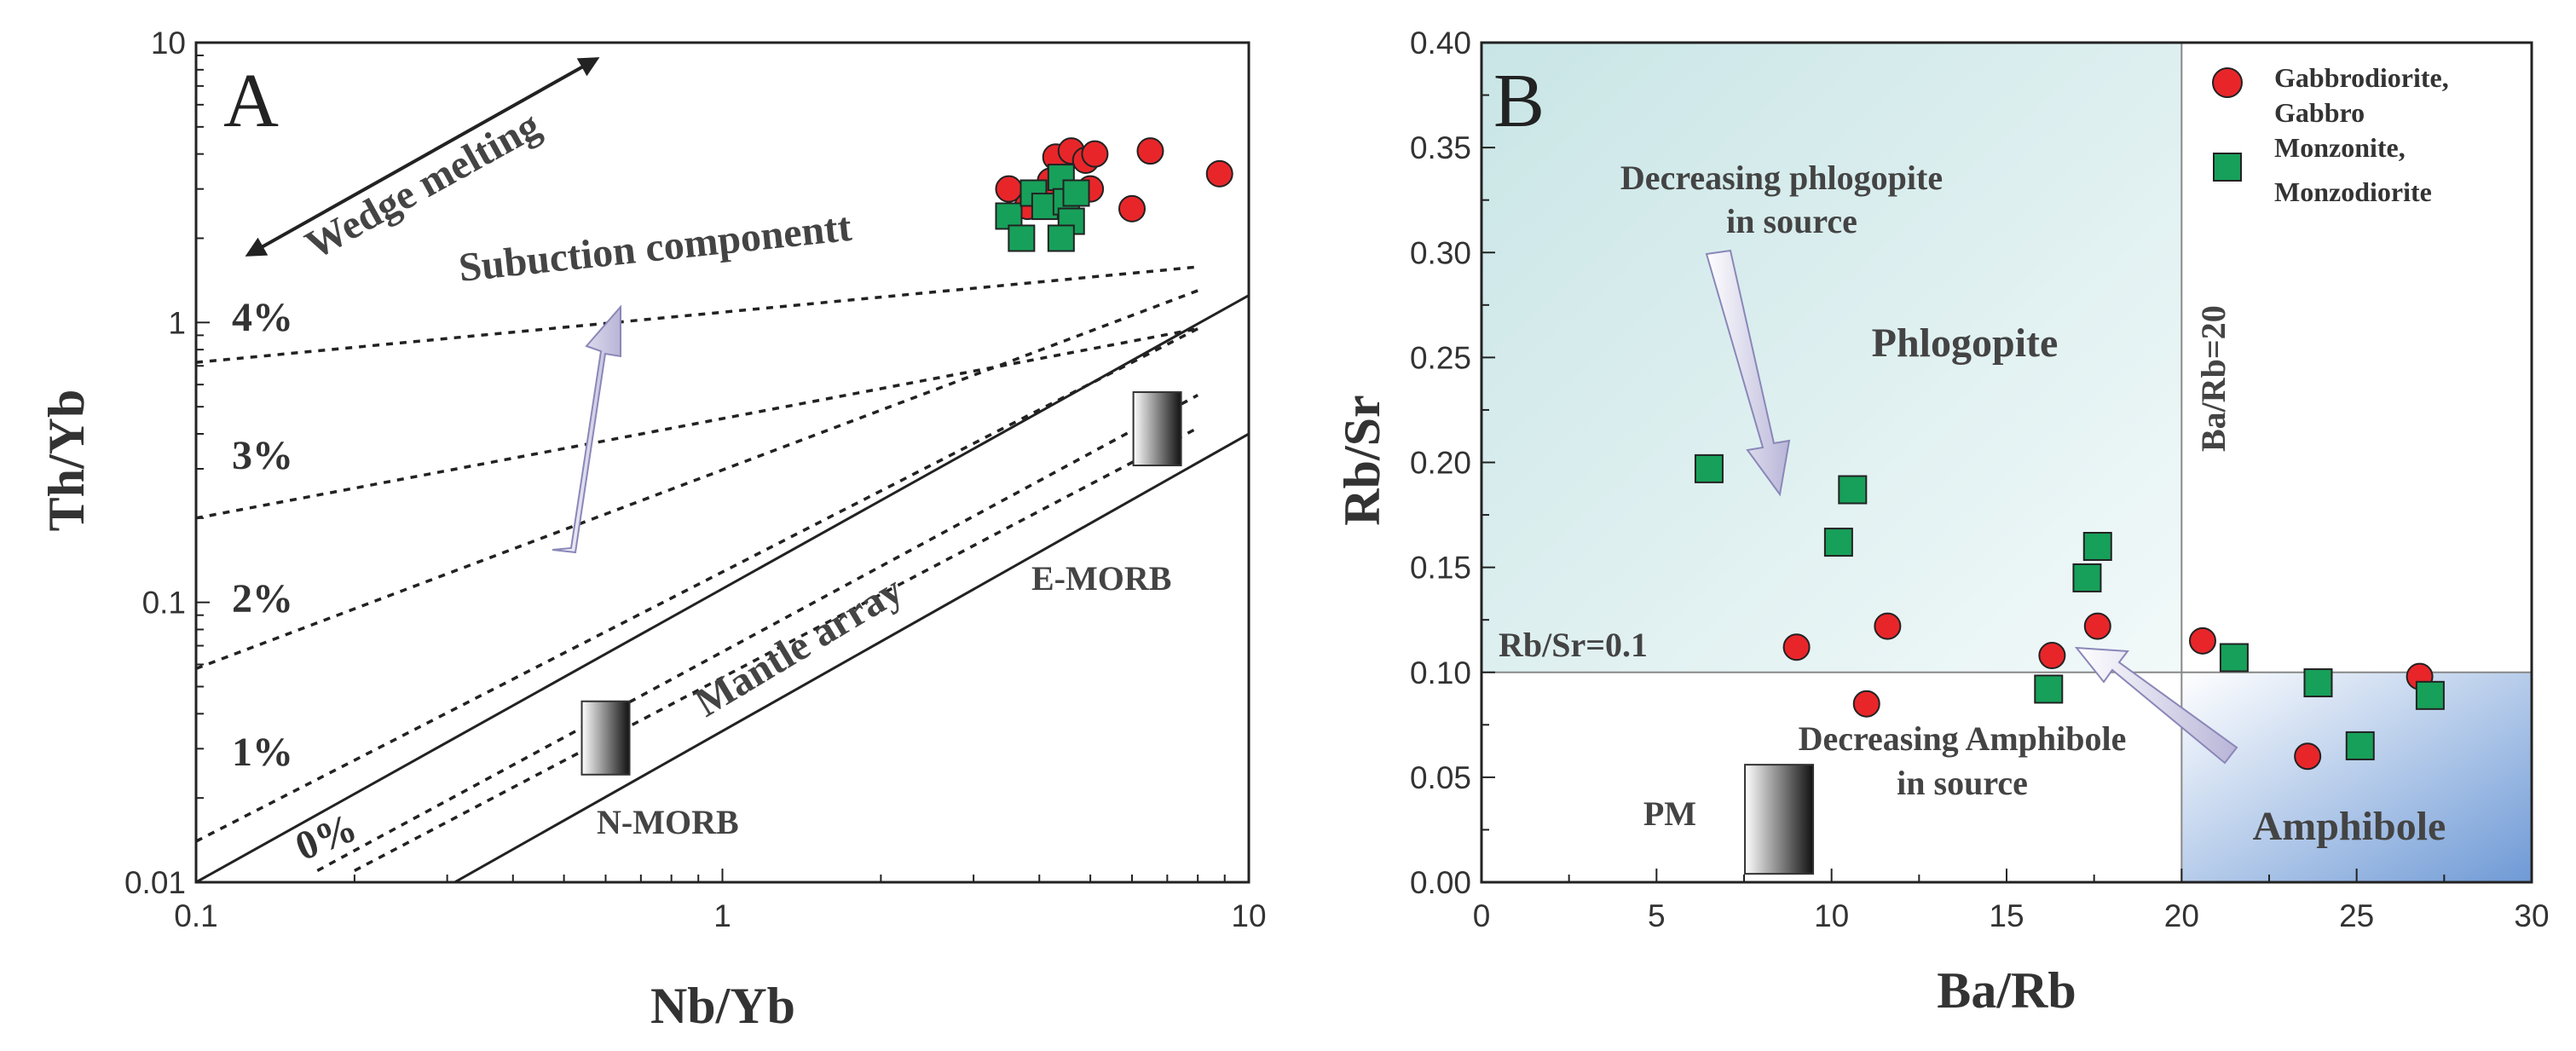  Describe the element at coordinates (1440, 463) in the screenshot. I see `b-y-tick-label: 0.20` at that location.